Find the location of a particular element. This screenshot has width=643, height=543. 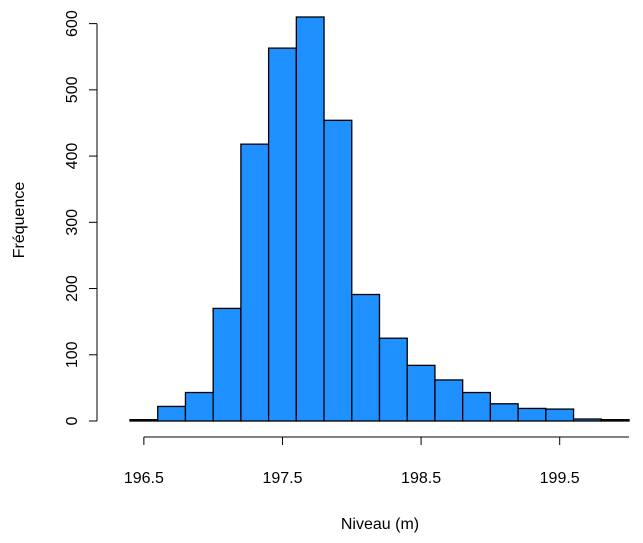

y-tick-label: 100 is located at coordinates (72, 354).